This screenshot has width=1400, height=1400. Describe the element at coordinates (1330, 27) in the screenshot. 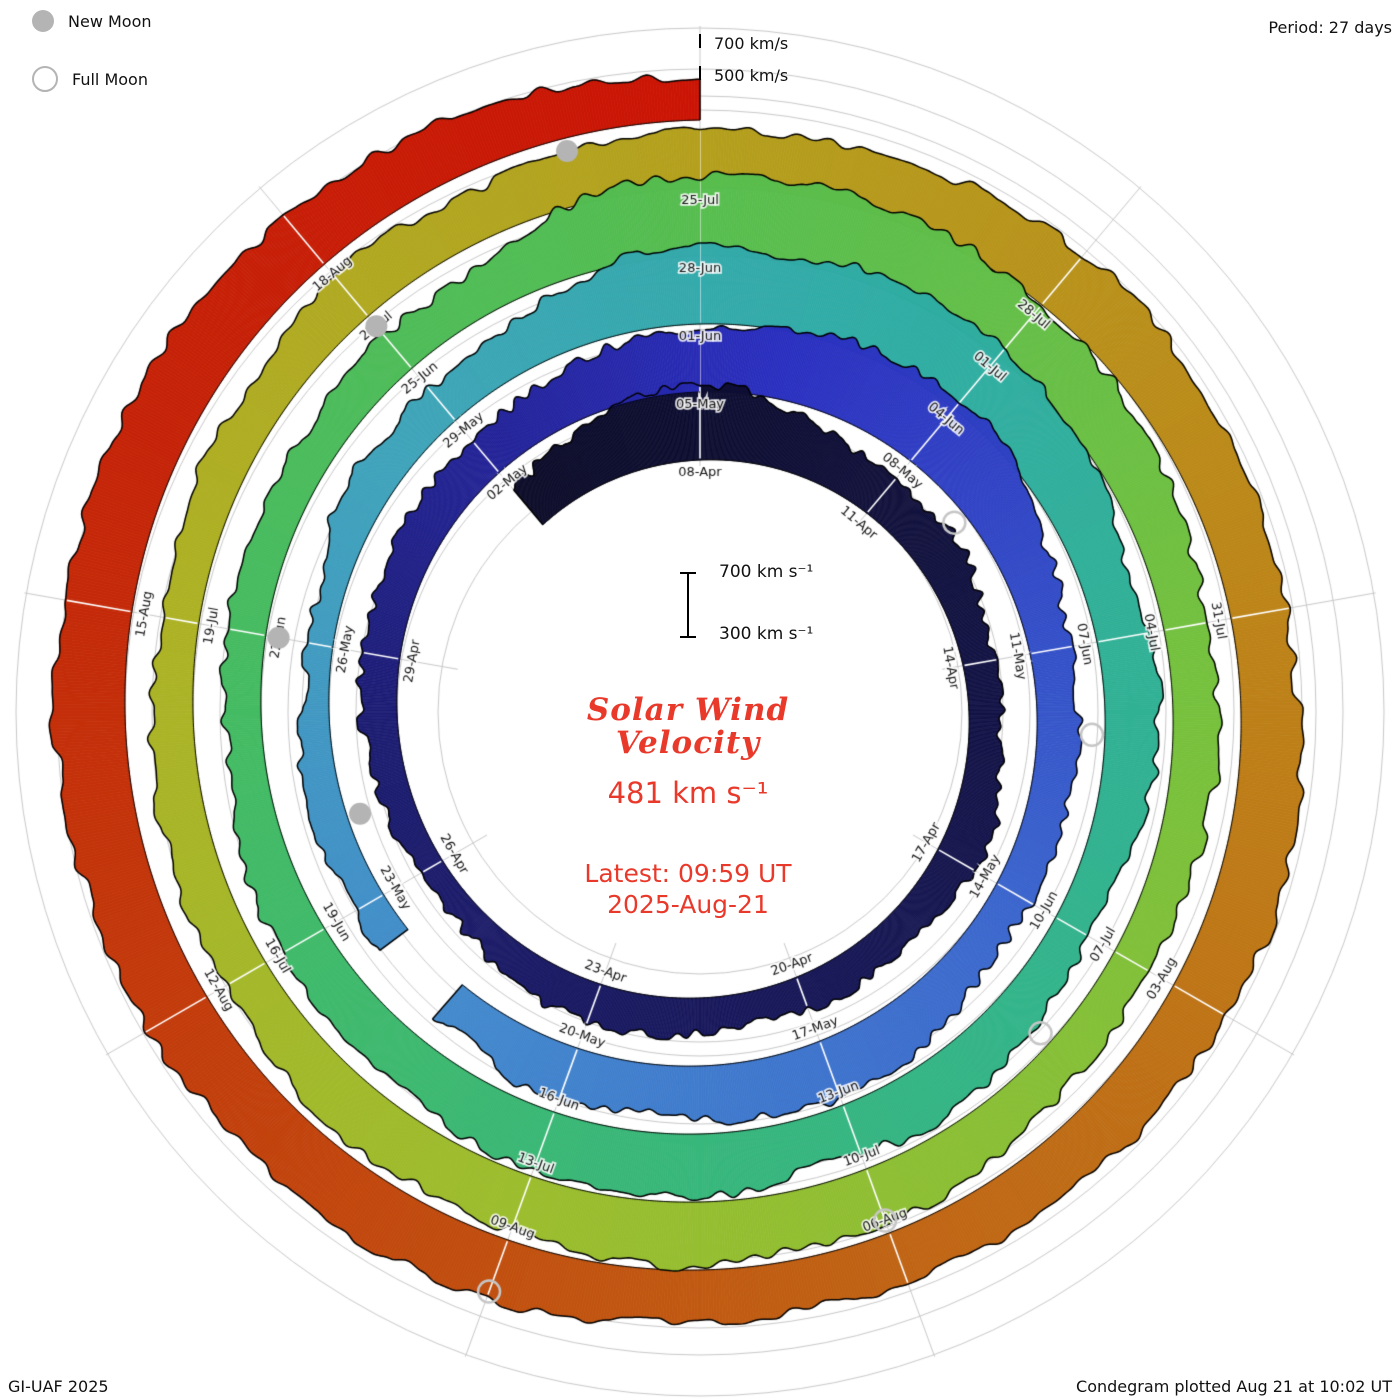

I see `period-label: Period: 27 days` at that location.